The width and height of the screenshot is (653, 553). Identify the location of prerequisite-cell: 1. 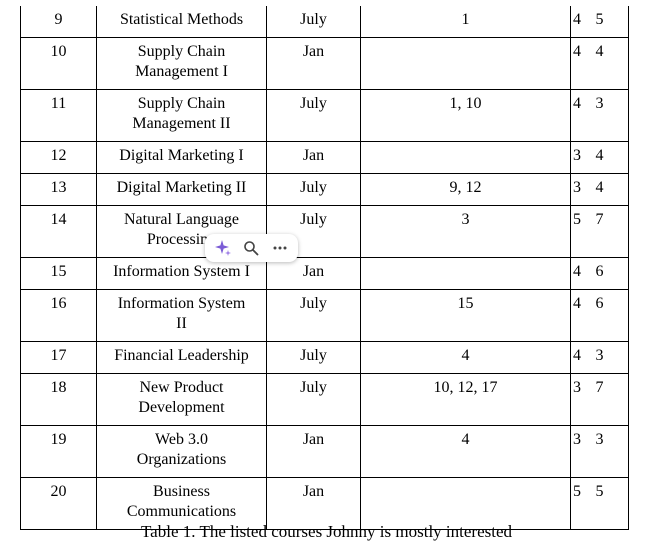
(465, 22).